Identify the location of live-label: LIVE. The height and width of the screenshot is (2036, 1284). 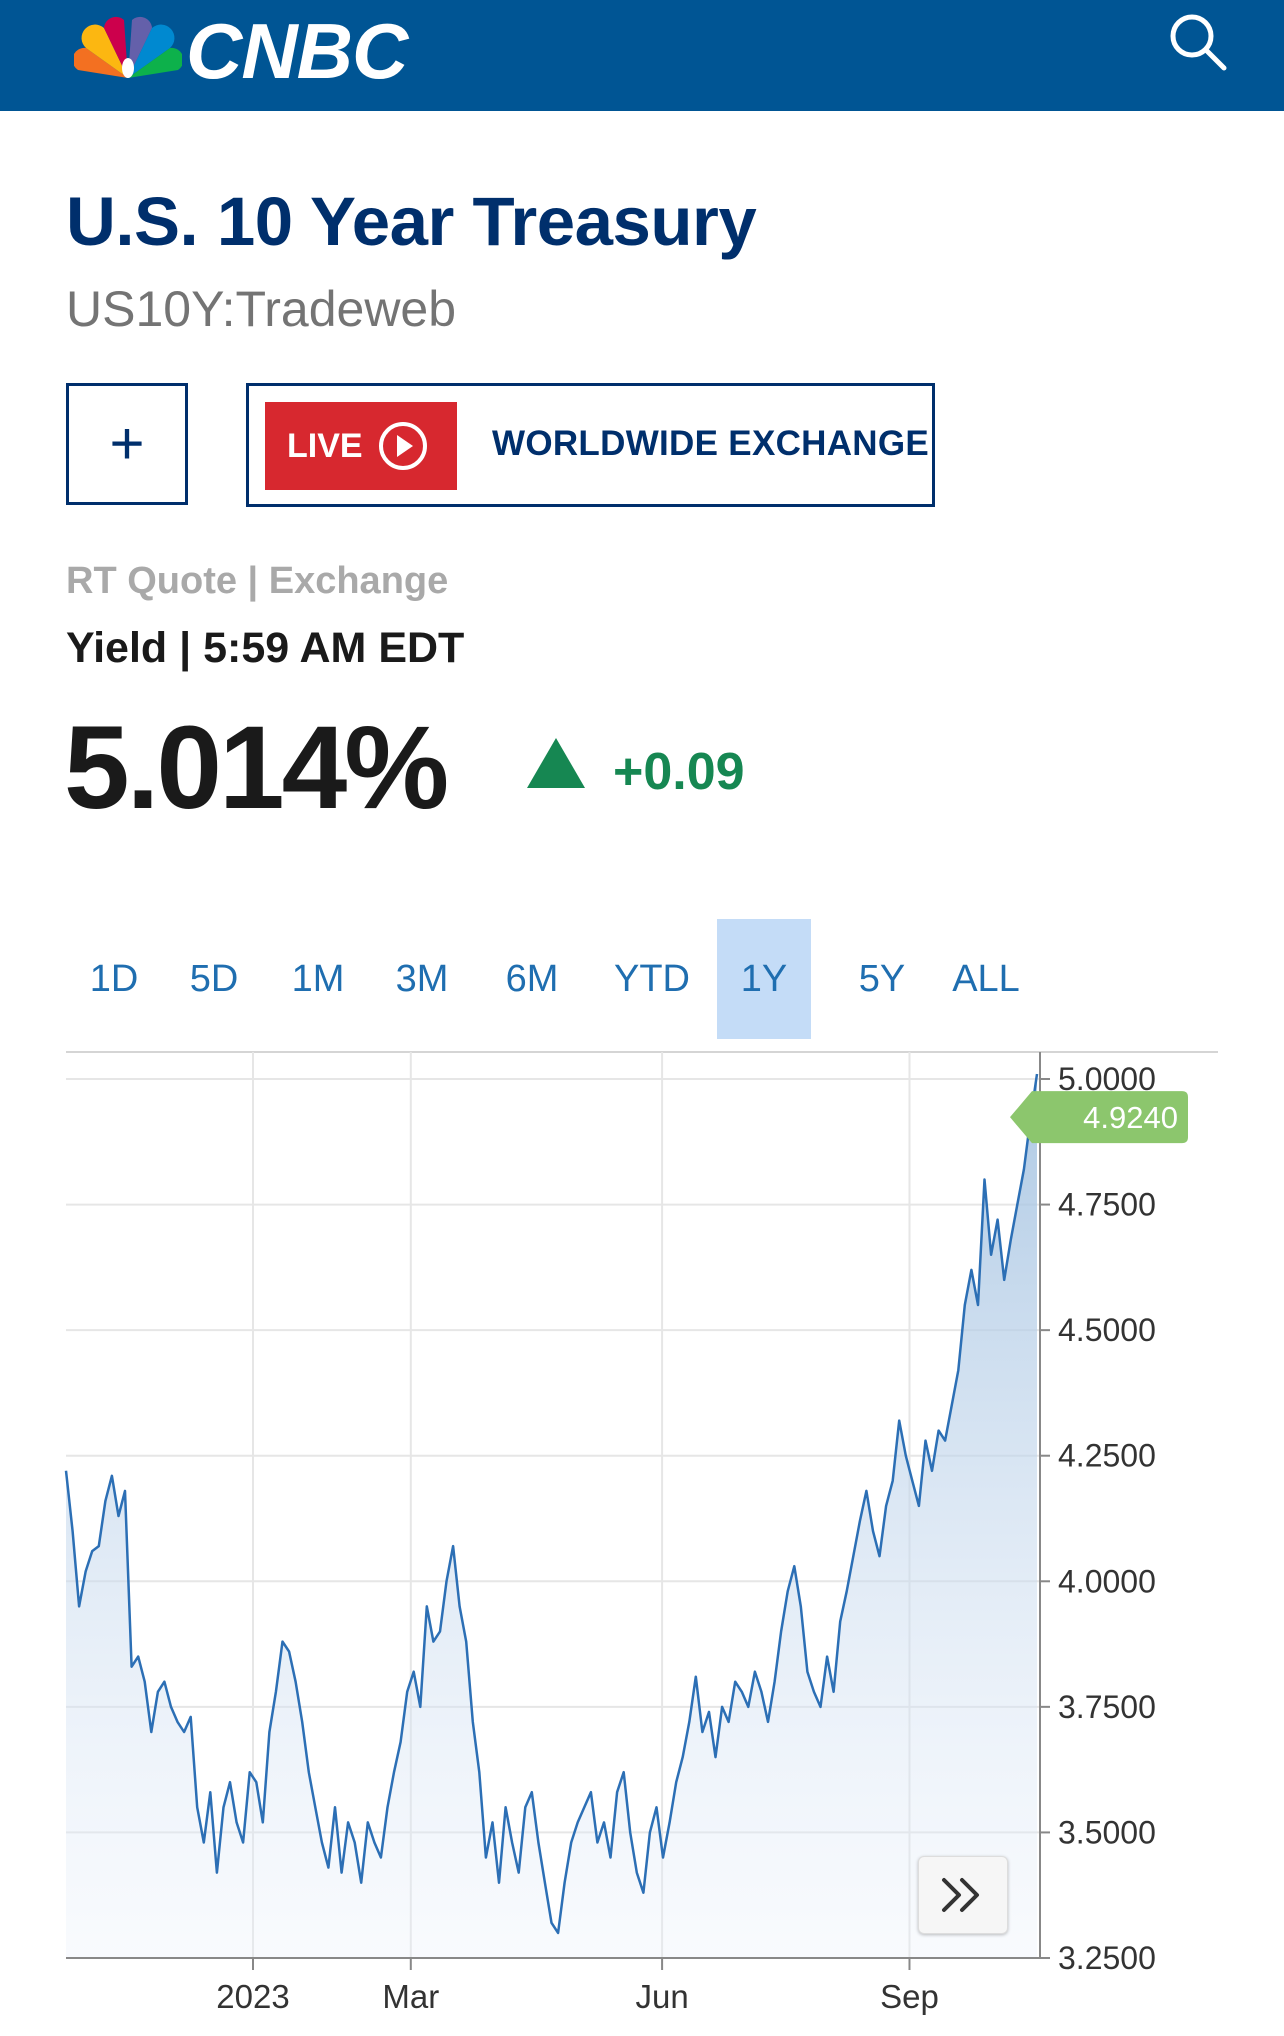
(325, 445).